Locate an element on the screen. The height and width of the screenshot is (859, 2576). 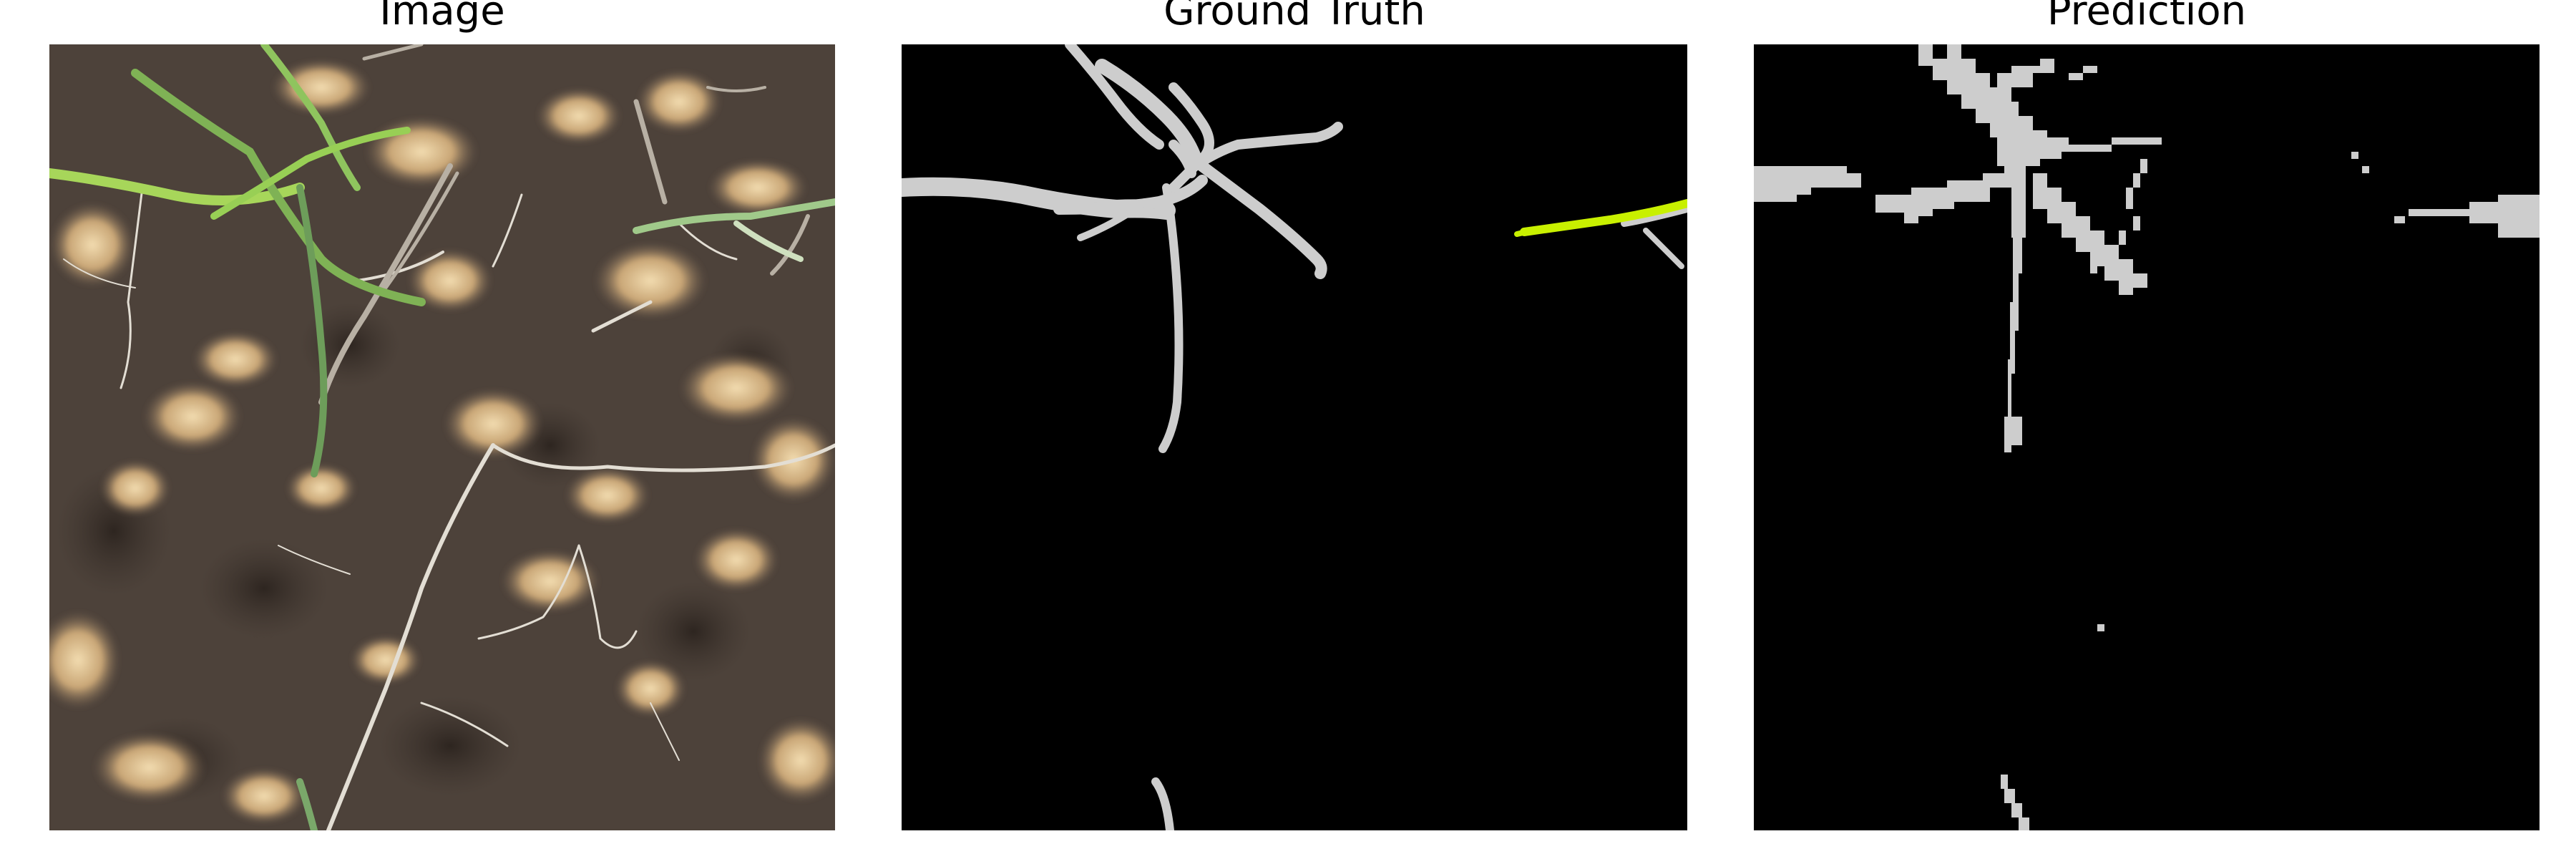
straw-stems is located at coordinates (564, 224).